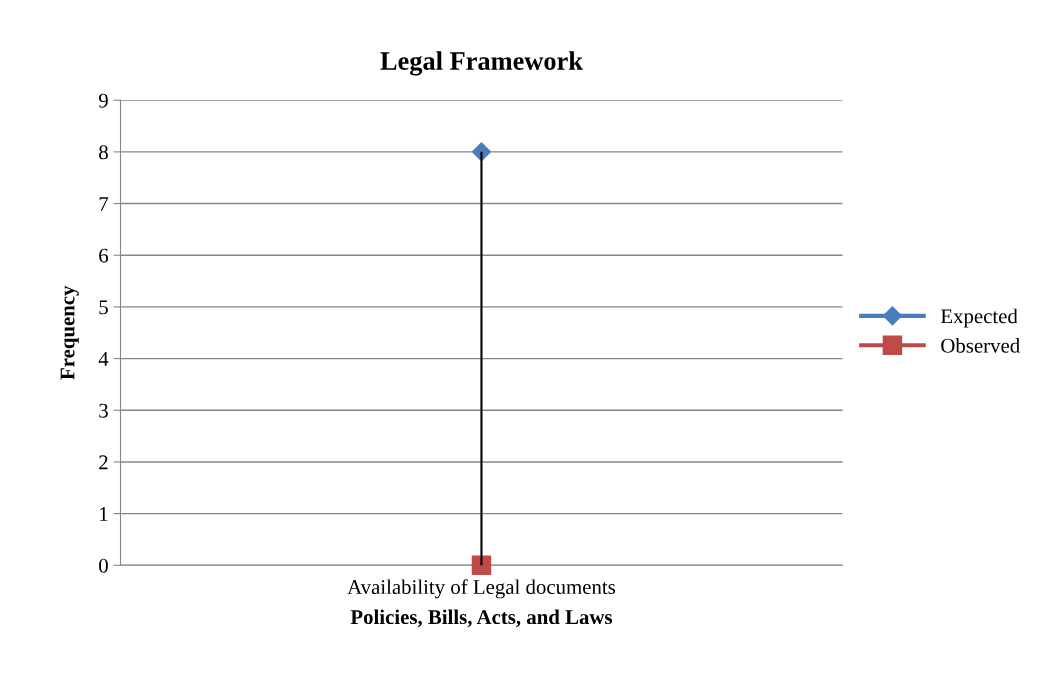 This screenshot has height=677, width=1057. I want to click on x-tick-label: Availability of Legal documents, so click(481, 589).